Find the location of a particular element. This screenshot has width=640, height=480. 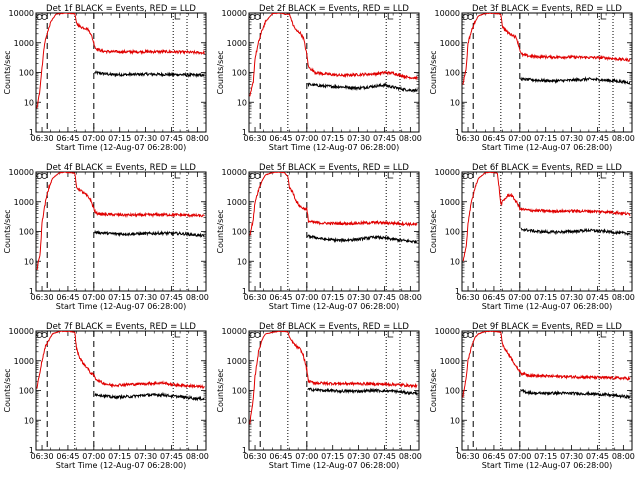

panel-title: Det 5f BLACK = Events, RED = LLD is located at coordinates (334, 168).